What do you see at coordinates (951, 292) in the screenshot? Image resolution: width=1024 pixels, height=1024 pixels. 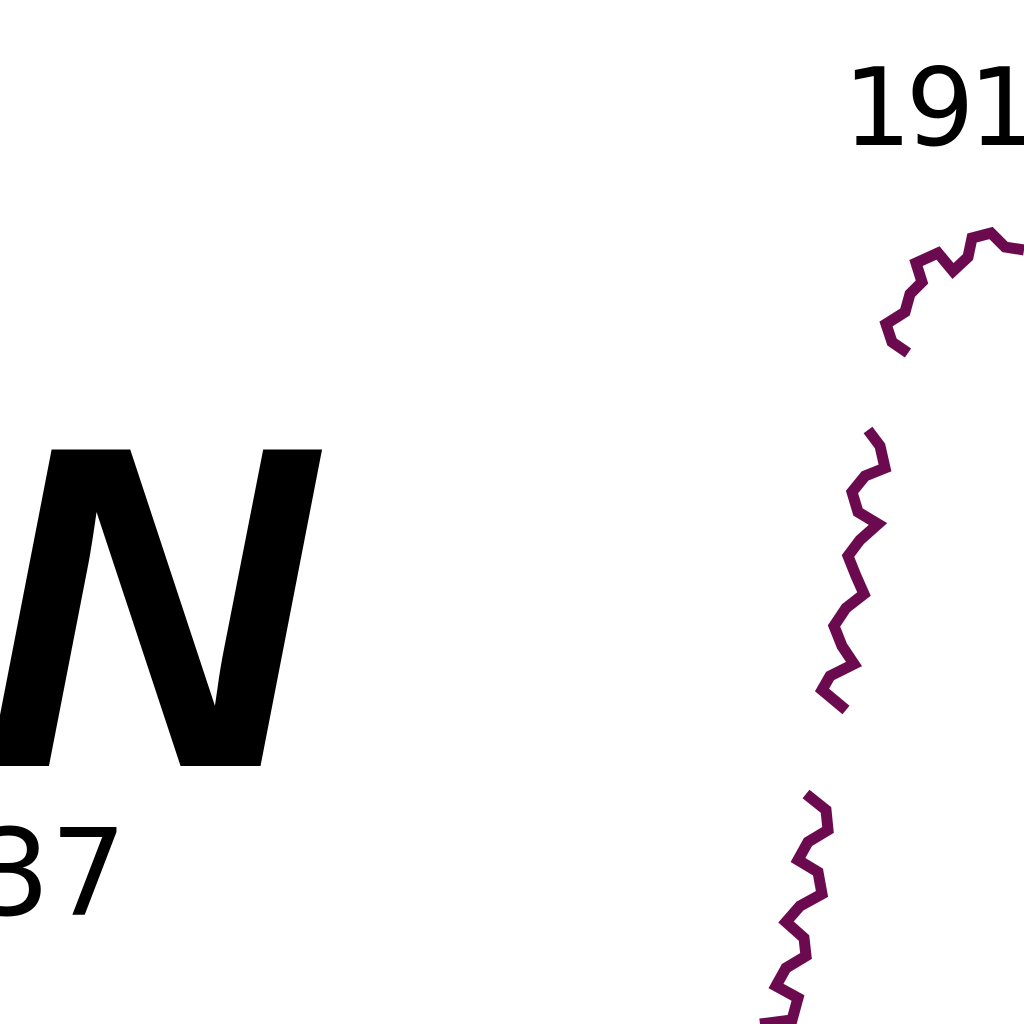 I see `wavy-bond-top-right` at bounding box center [951, 292].